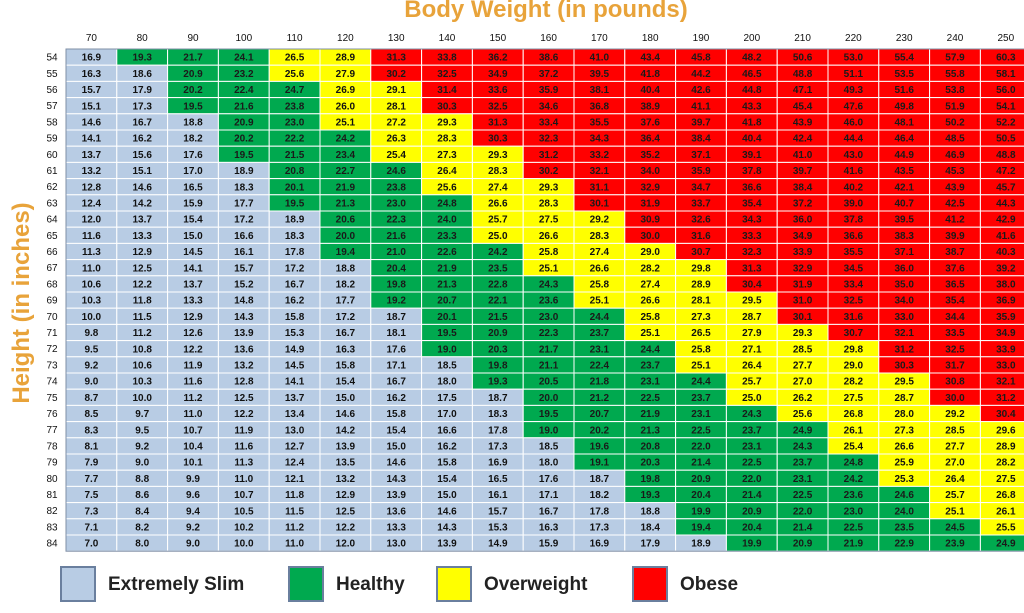  Describe the element at coordinates (243, 447) in the screenshot. I see `bmi-value: 11.6` at that location.